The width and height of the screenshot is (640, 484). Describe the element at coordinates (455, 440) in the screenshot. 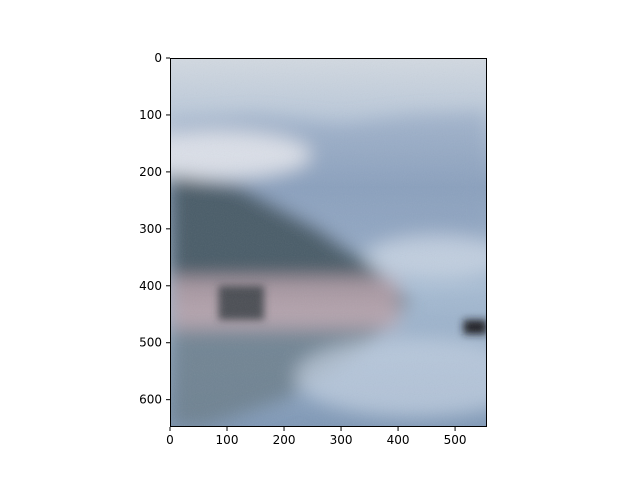

I see `x-tick-label: 500` at that location.